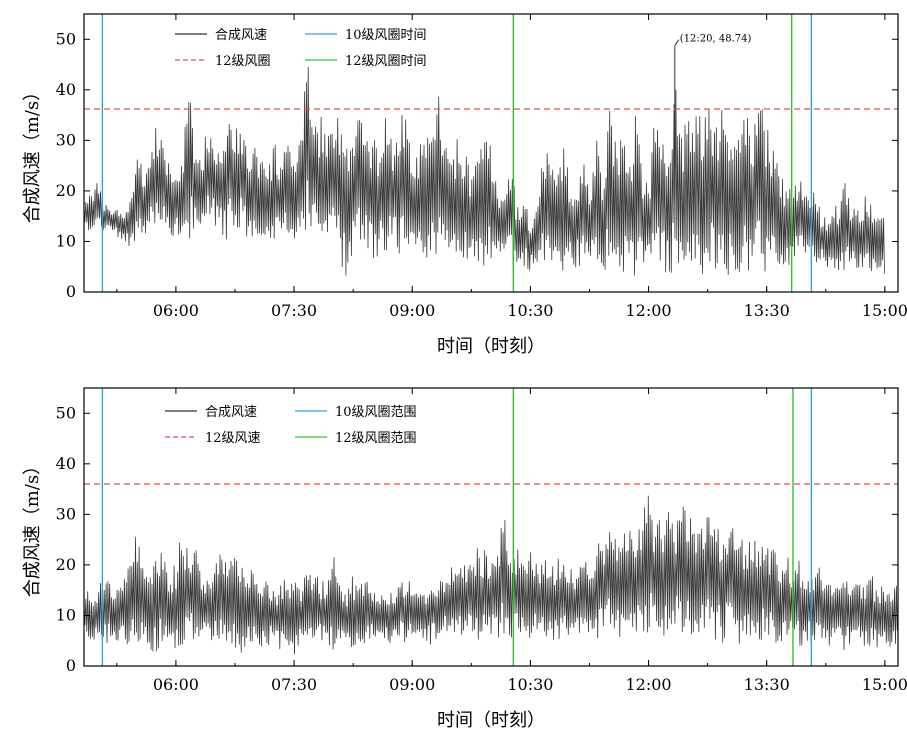  What do you see at coordinates (491, 720) in the screenshot?
I see `x-axis-label-bottom: 时间（时刻）` at bounding box center [491, 720].